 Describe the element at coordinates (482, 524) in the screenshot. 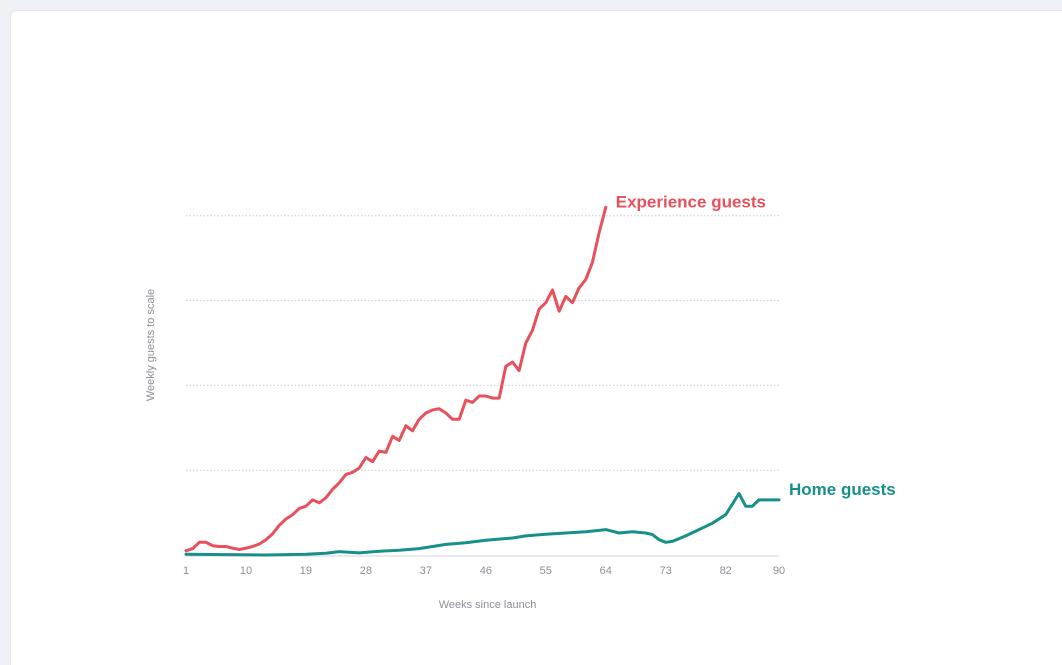

I see `series-line-home-guests` at that location.